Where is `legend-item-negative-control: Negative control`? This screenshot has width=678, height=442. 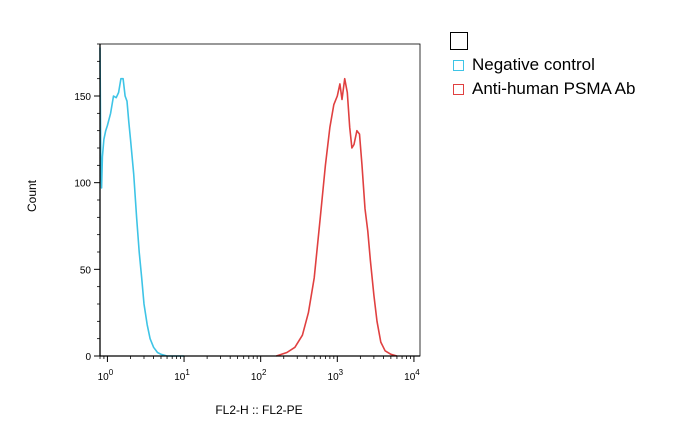
legend-item-negative-control: Negative control is located at coordinates (542, 65).